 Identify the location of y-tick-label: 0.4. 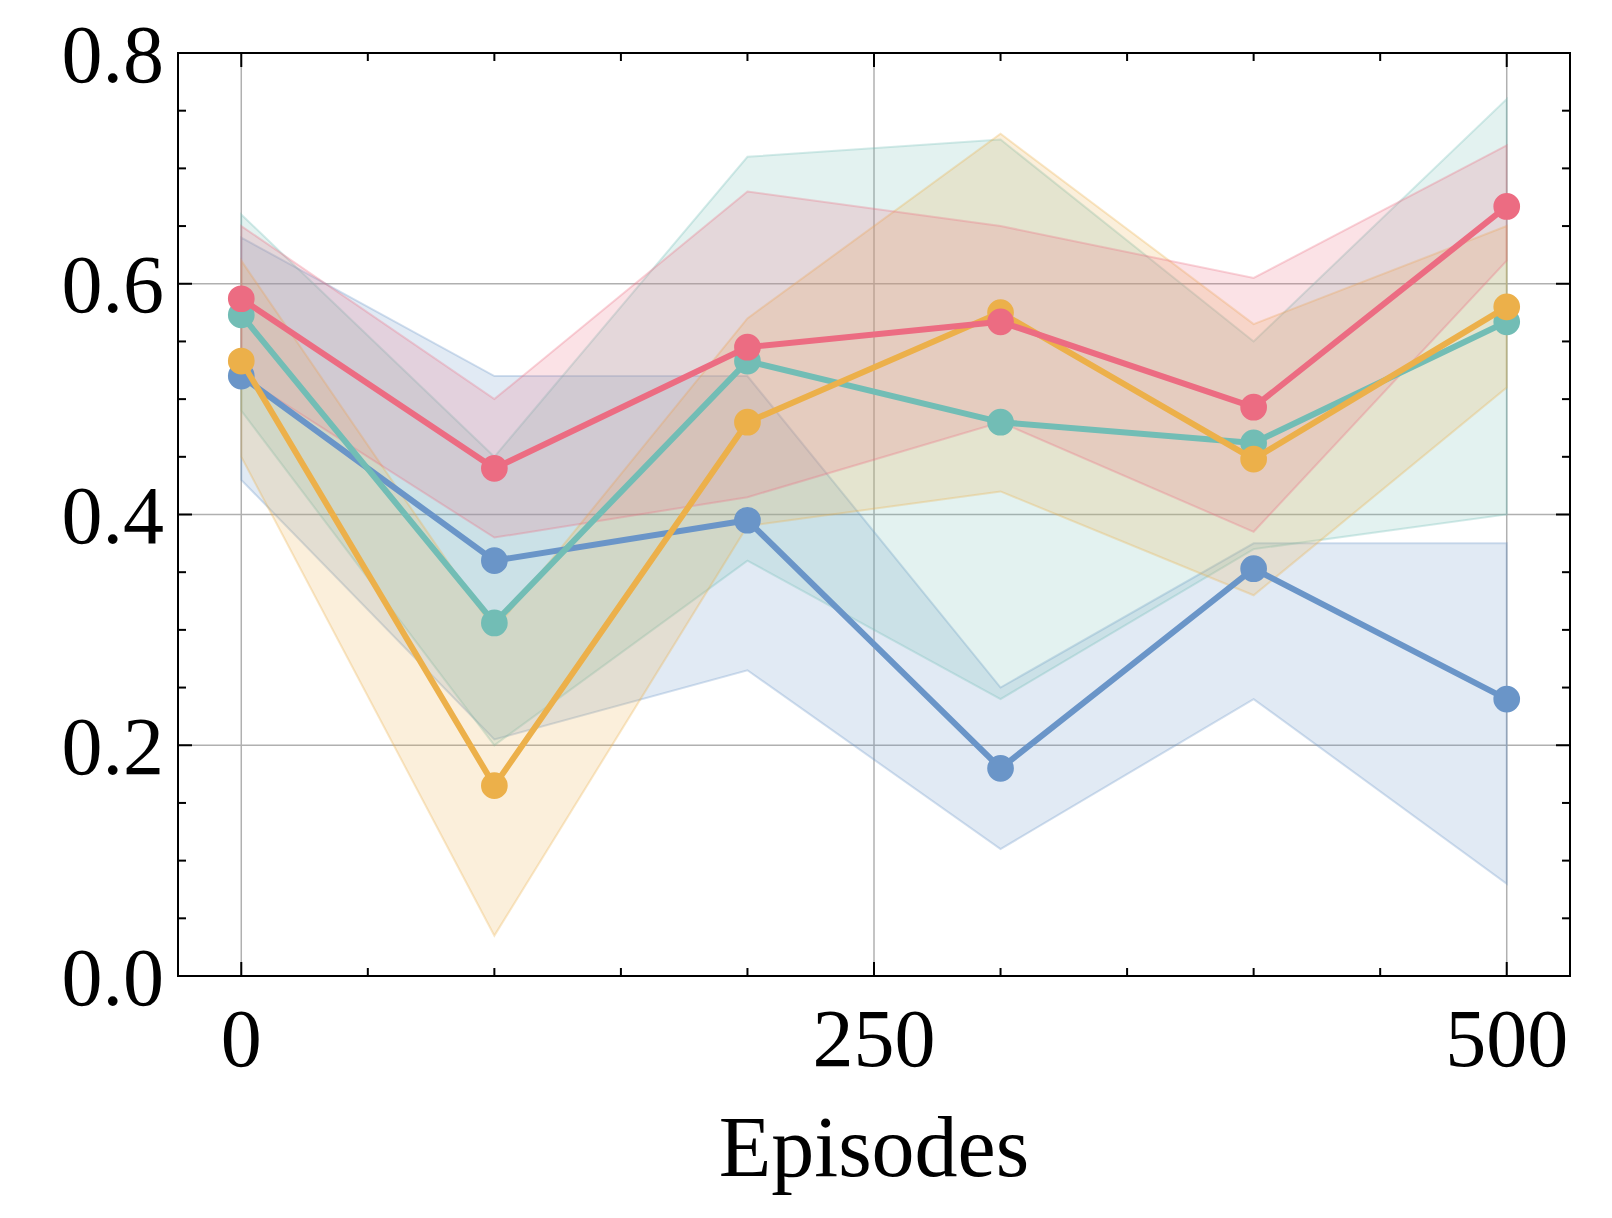
(112, 516).